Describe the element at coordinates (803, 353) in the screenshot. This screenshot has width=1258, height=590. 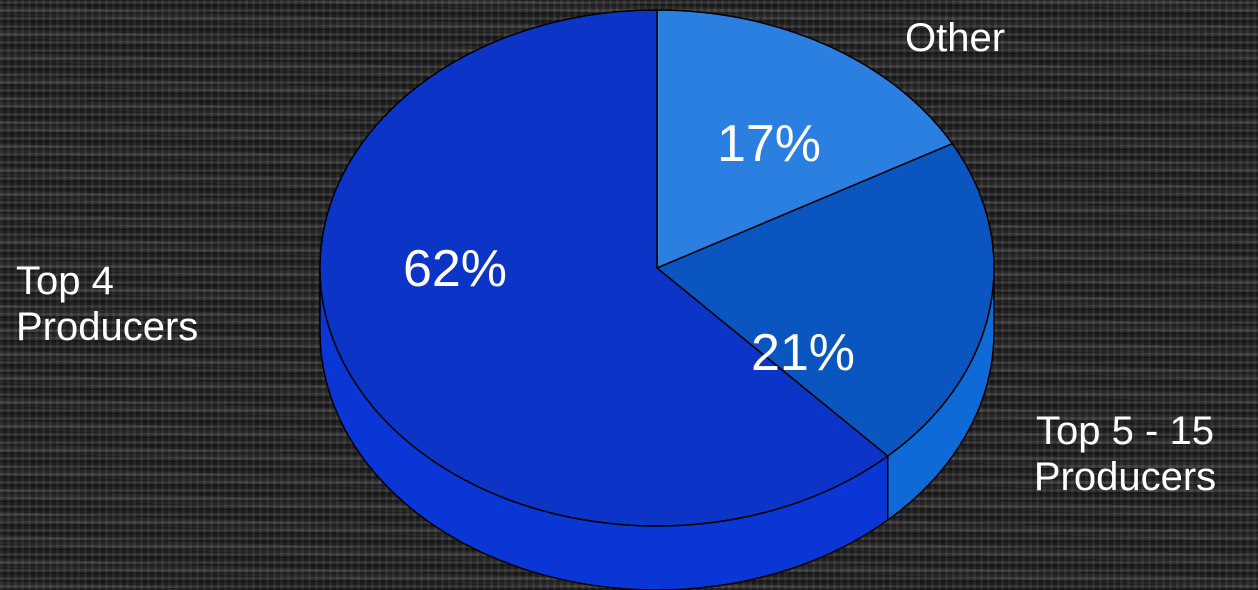
I see `pie-value-label-1: 21%` at that location.